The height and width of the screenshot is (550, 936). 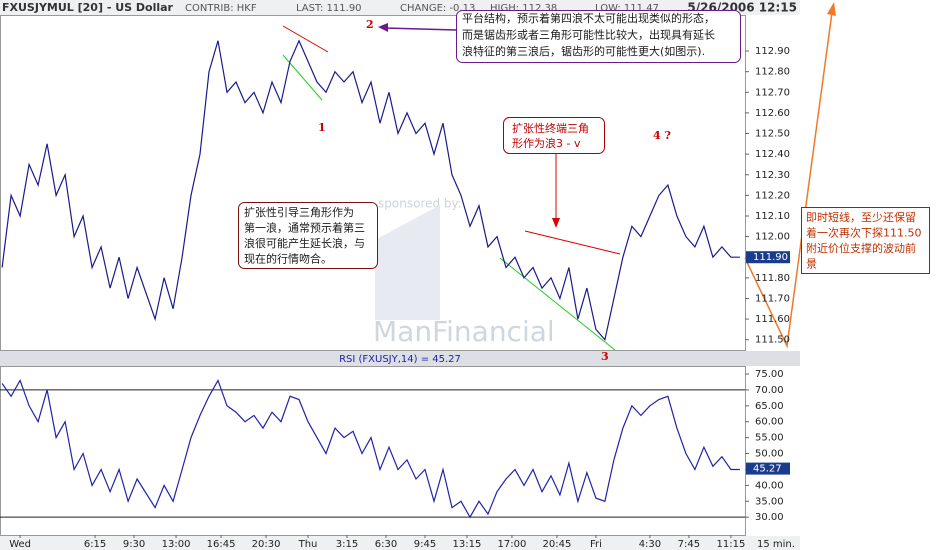 What do you see at coordinates (588, 18) in the screenshot?
I see `annotation-text: 平台结构，预示着第四浪不太可能出现类似的形态，` at bounding box center [588, 18].